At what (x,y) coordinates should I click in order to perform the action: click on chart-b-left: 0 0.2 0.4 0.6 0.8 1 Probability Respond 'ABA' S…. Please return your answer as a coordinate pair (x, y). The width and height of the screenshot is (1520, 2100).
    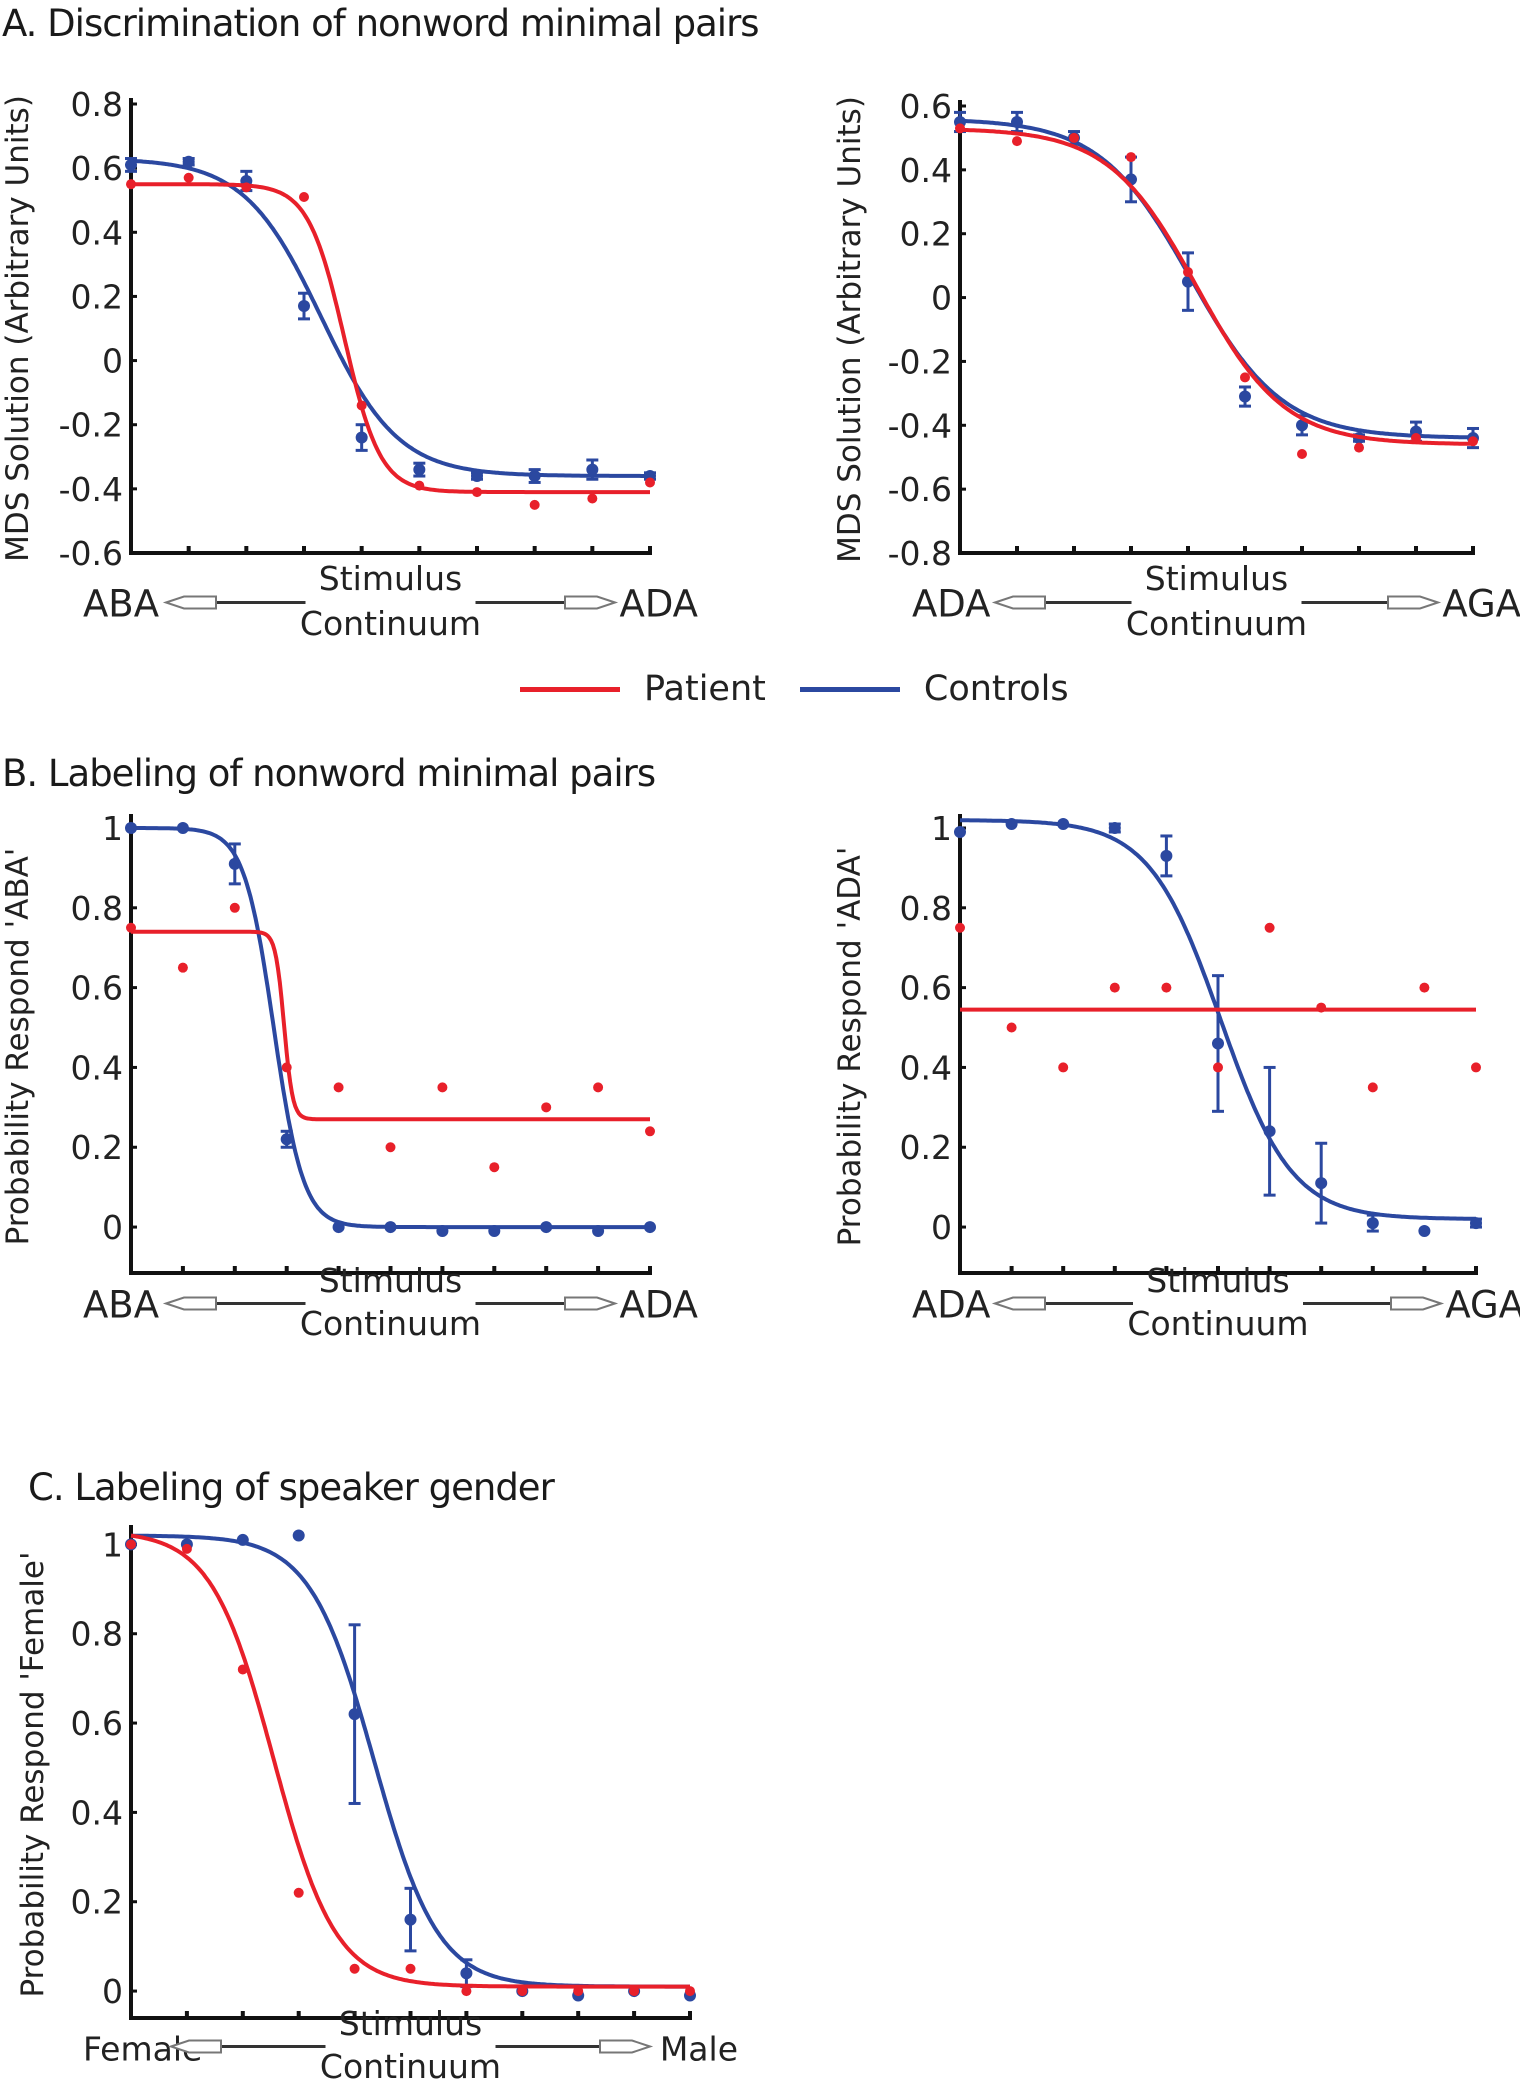
    Looking at the image, I should click on (349, 1076).